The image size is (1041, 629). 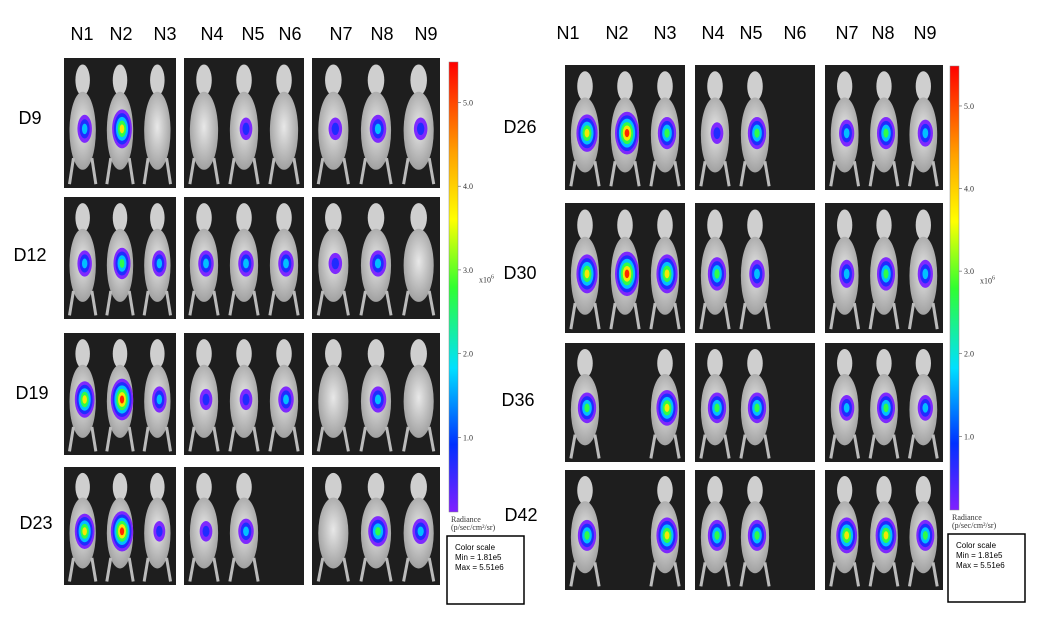 I want to click on color-bar-tick-label: 2.0, so click(x=468, y=354).